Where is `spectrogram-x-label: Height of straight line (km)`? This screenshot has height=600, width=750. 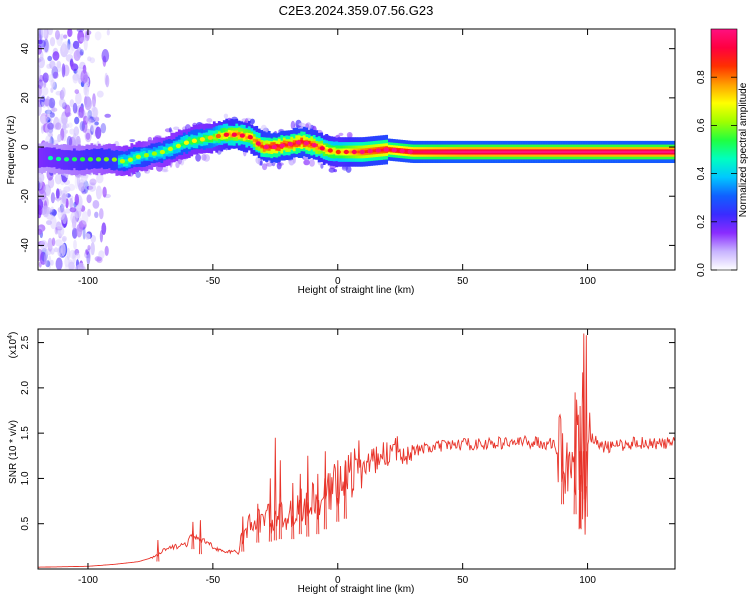
spectrogram-x-label: Height of straight line (km) is located at coordinates (356, 290).